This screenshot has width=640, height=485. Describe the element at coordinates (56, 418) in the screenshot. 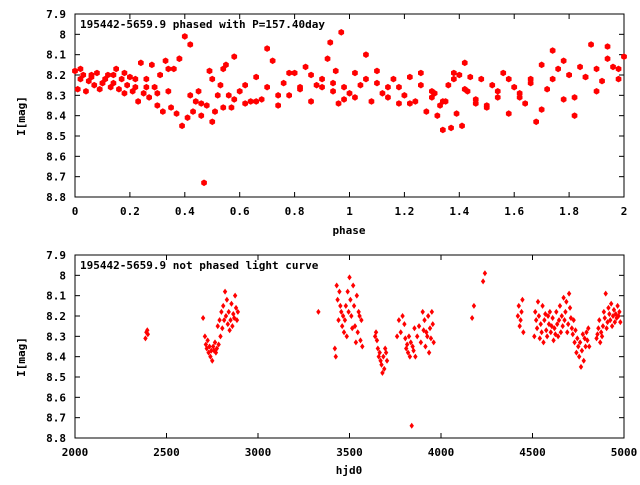

I see `unphased-y-tick-label: 8.7` at that location.